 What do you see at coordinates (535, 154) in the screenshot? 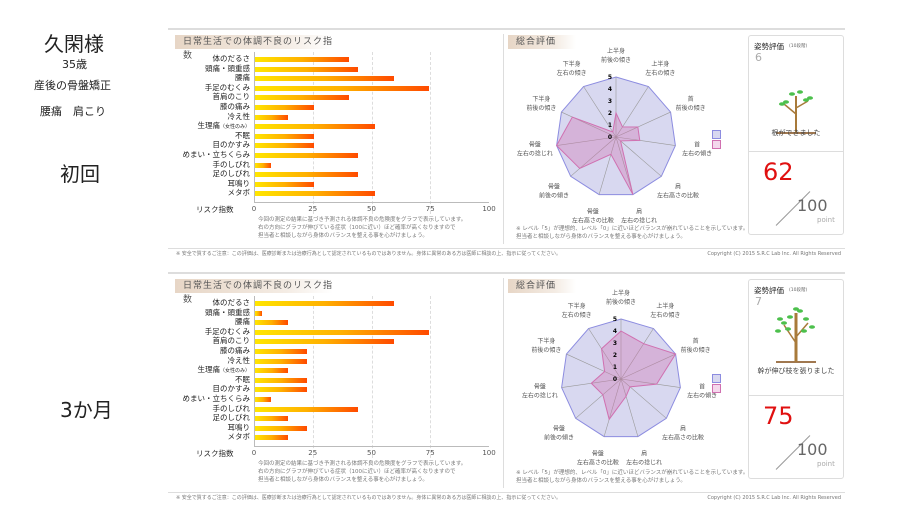
I see `radar-axis-label: 左右の捻じれ` at bounding box center [535, 154].